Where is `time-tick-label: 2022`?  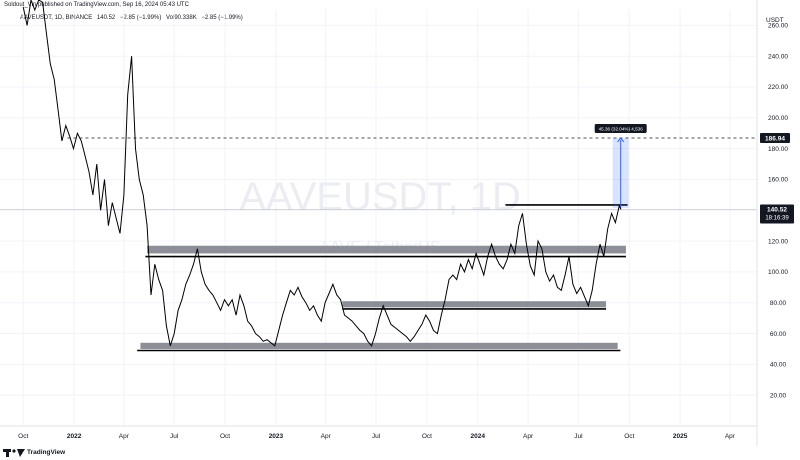 time-tick-label: 2022 is located at coordinates (74, 436).